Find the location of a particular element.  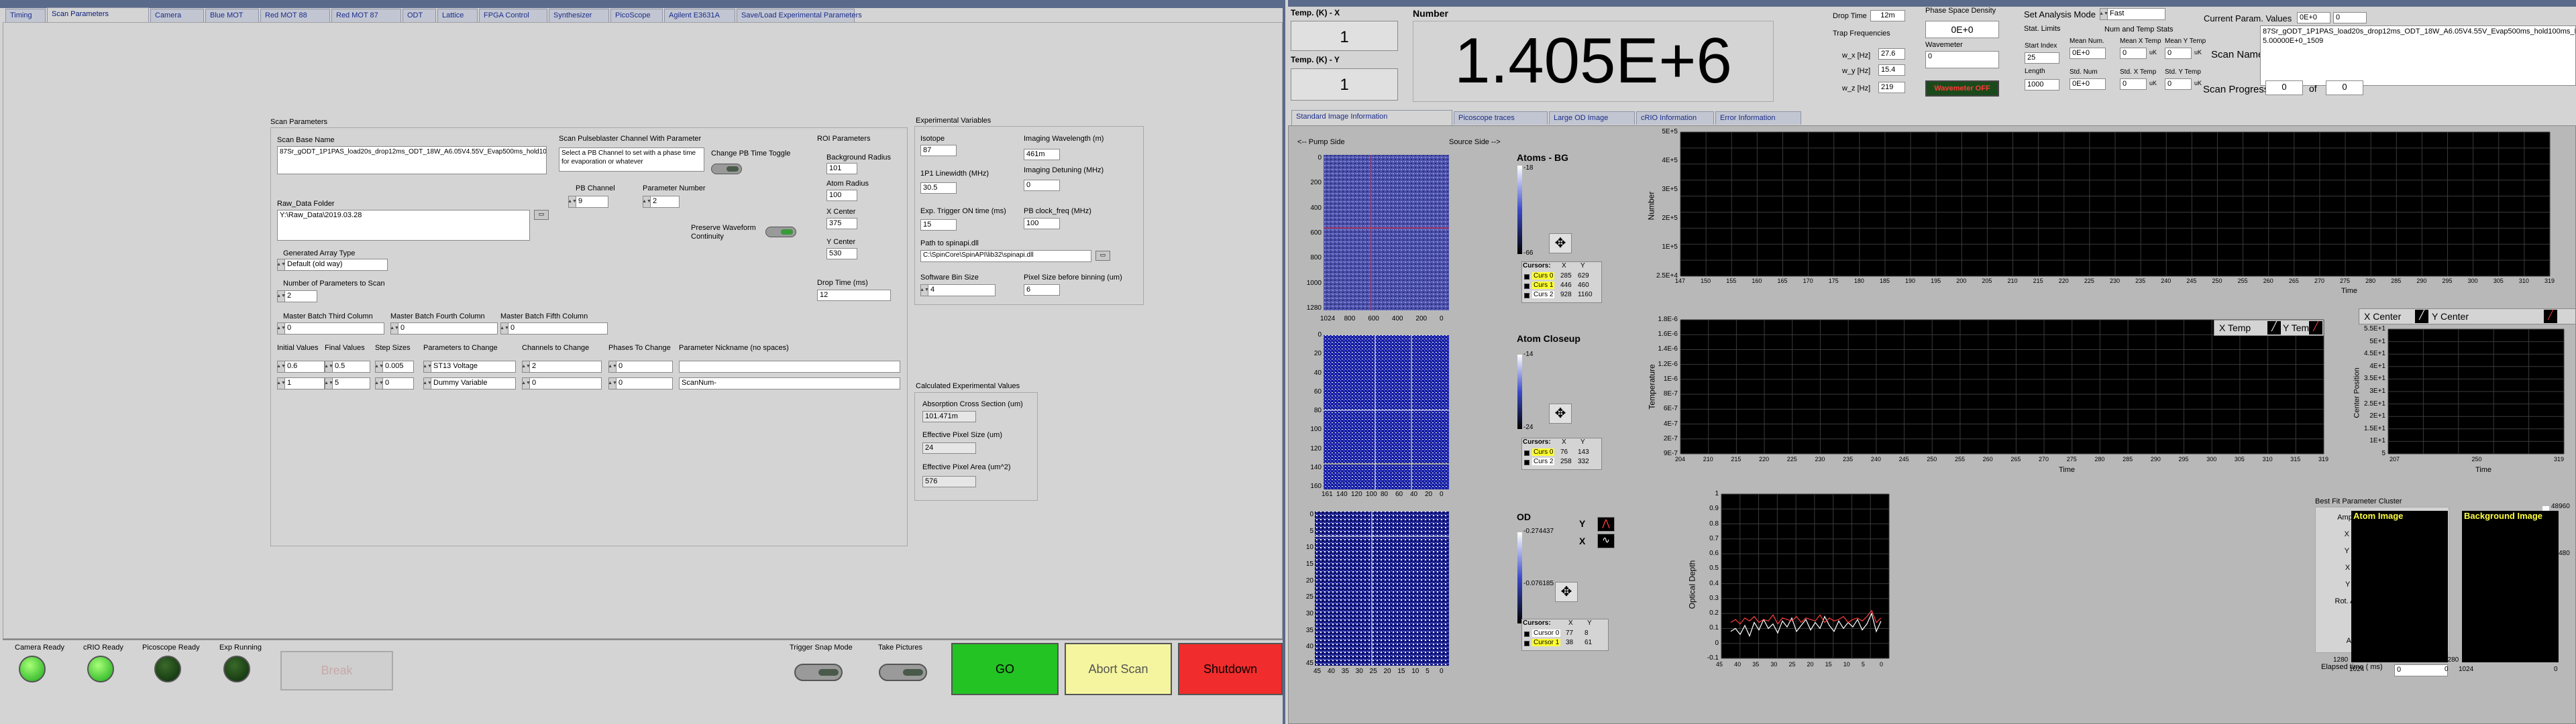

right-tab-1: Picoscope traces is located at coordinates (1501, 118).